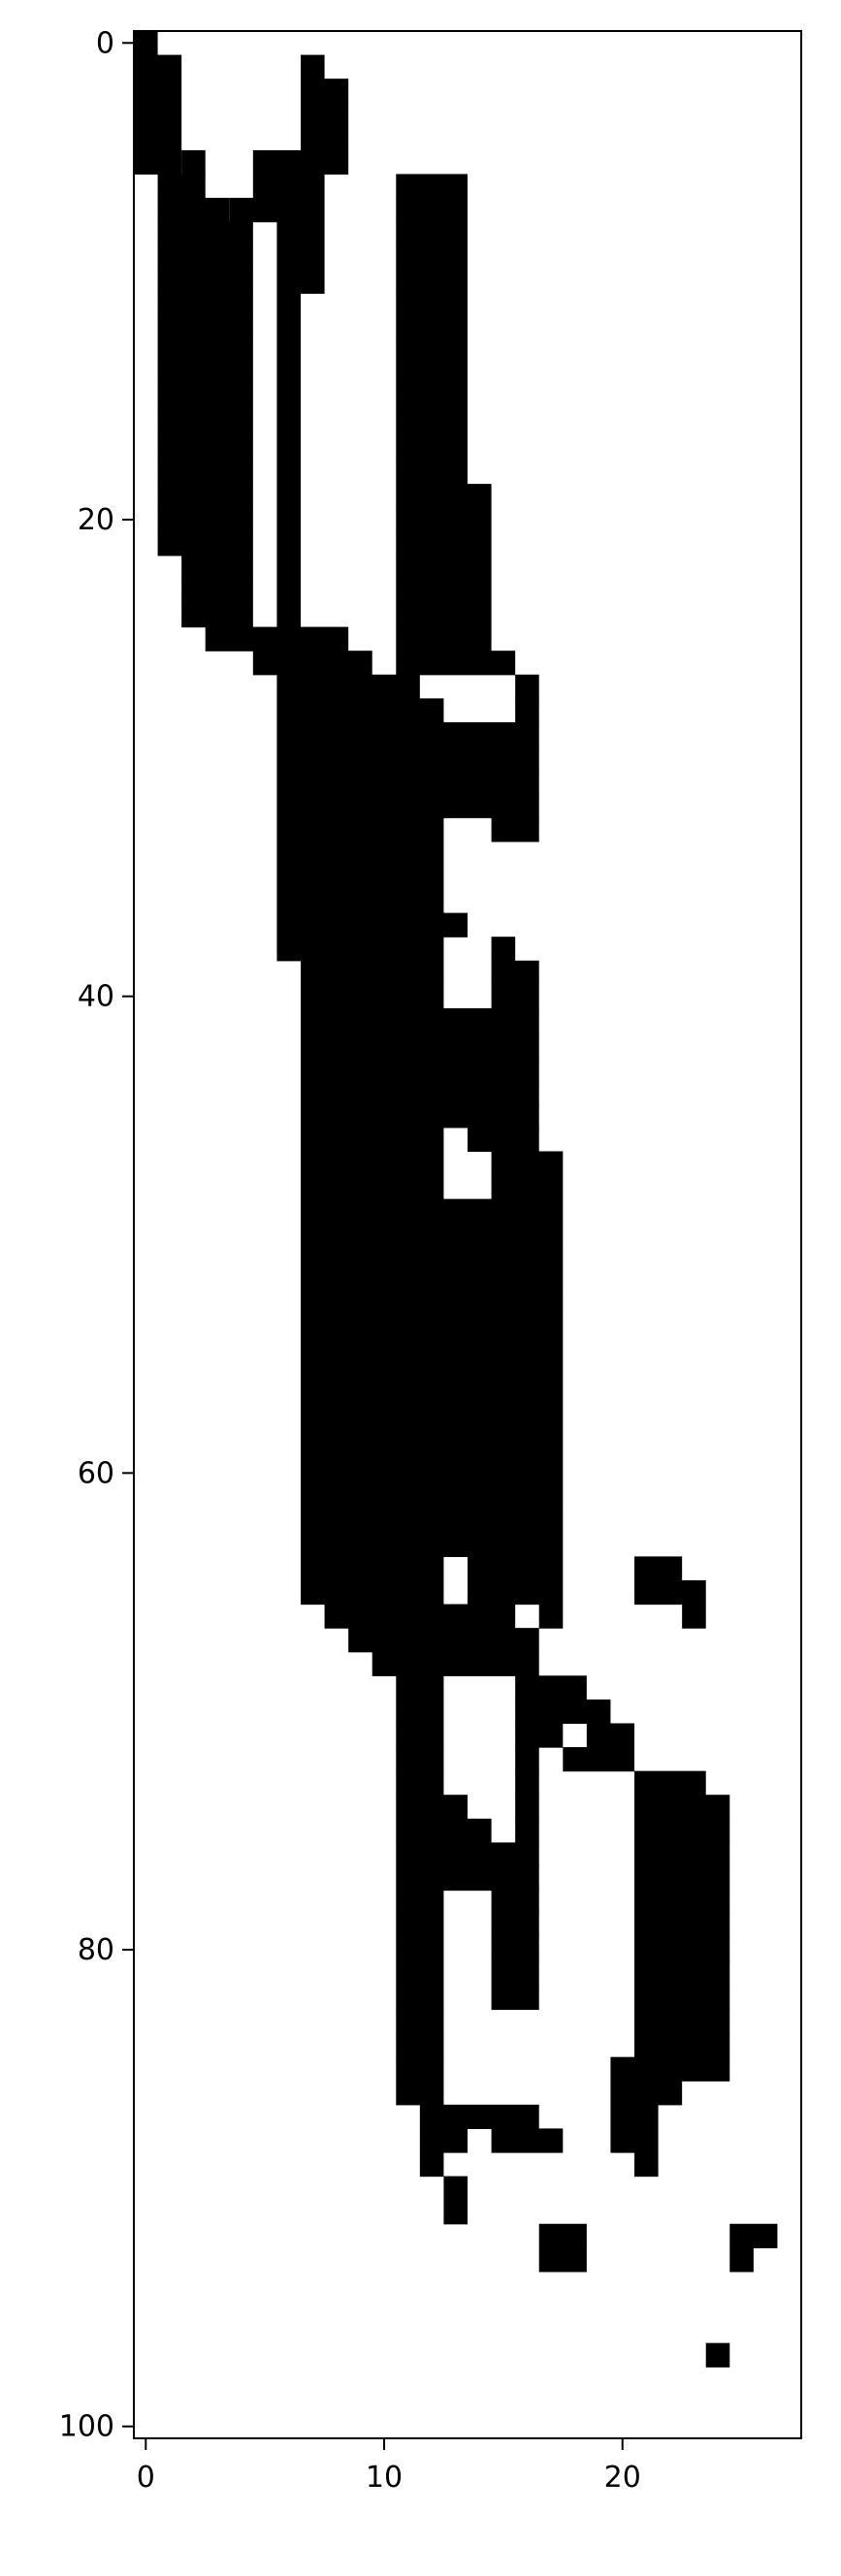 This screenshot has width=841, height=2576. What do you see at coordinates (96, 1950) in the screenshot?
I see `y-tick-label: 80` at bounding box center [96, 1950].